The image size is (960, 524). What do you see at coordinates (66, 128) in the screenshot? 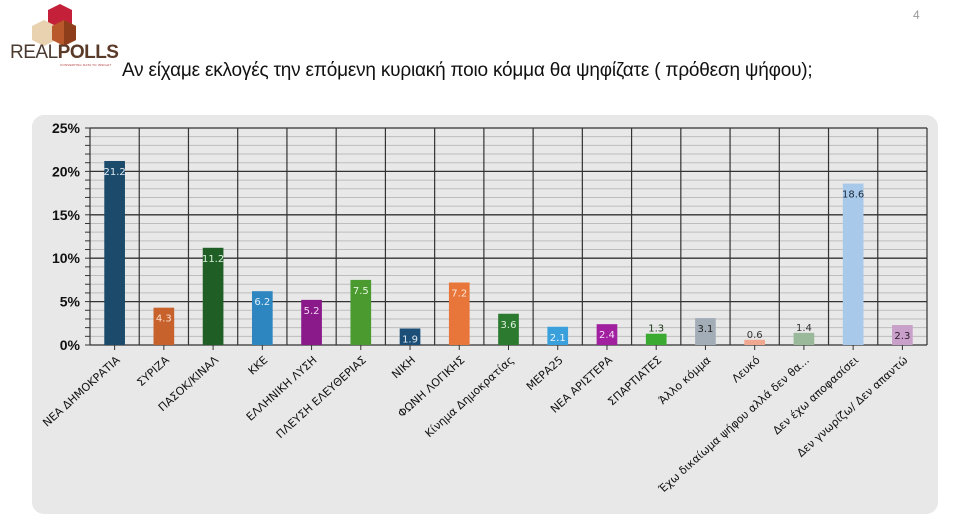
I see `y-tick-label: 25%` at bounding box center [66, 128].